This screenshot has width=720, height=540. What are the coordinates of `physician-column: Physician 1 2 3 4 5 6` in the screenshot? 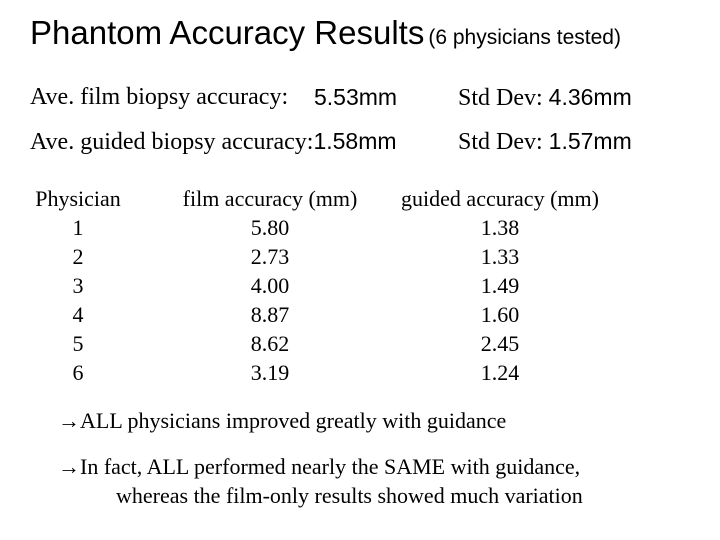 It's located at (78, 285).